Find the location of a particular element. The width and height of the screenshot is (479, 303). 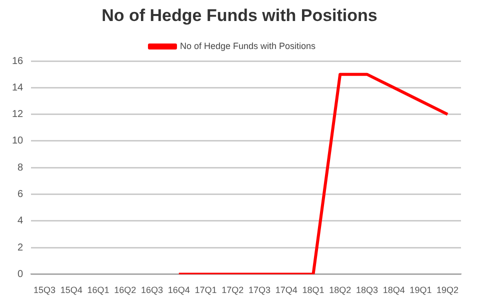

x-tick-label: 16Q3 is located at coordinates (152, 290).